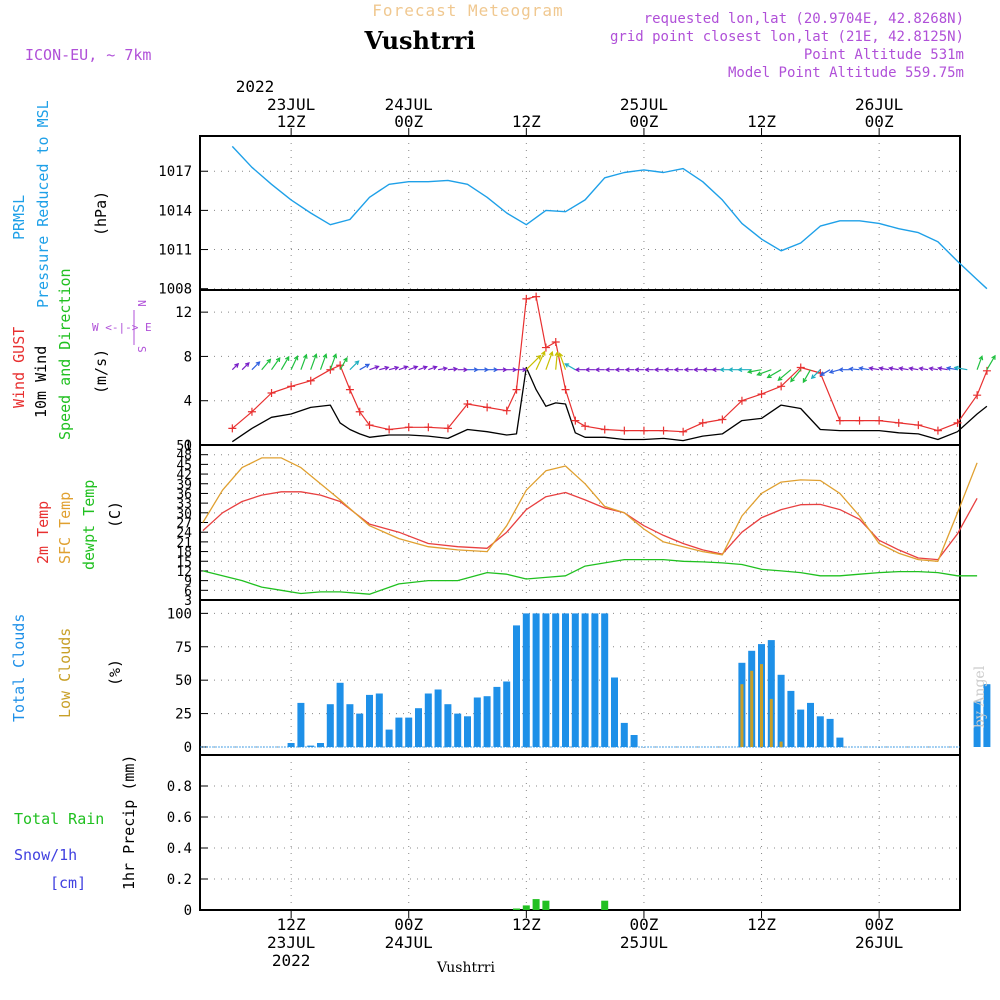 This screenshot has width=1000, height=1000. What do you see at coordinates (179, 818) in the screenshot?
I see `y-tick-label: 0.6` at bounding box center [179, 818].